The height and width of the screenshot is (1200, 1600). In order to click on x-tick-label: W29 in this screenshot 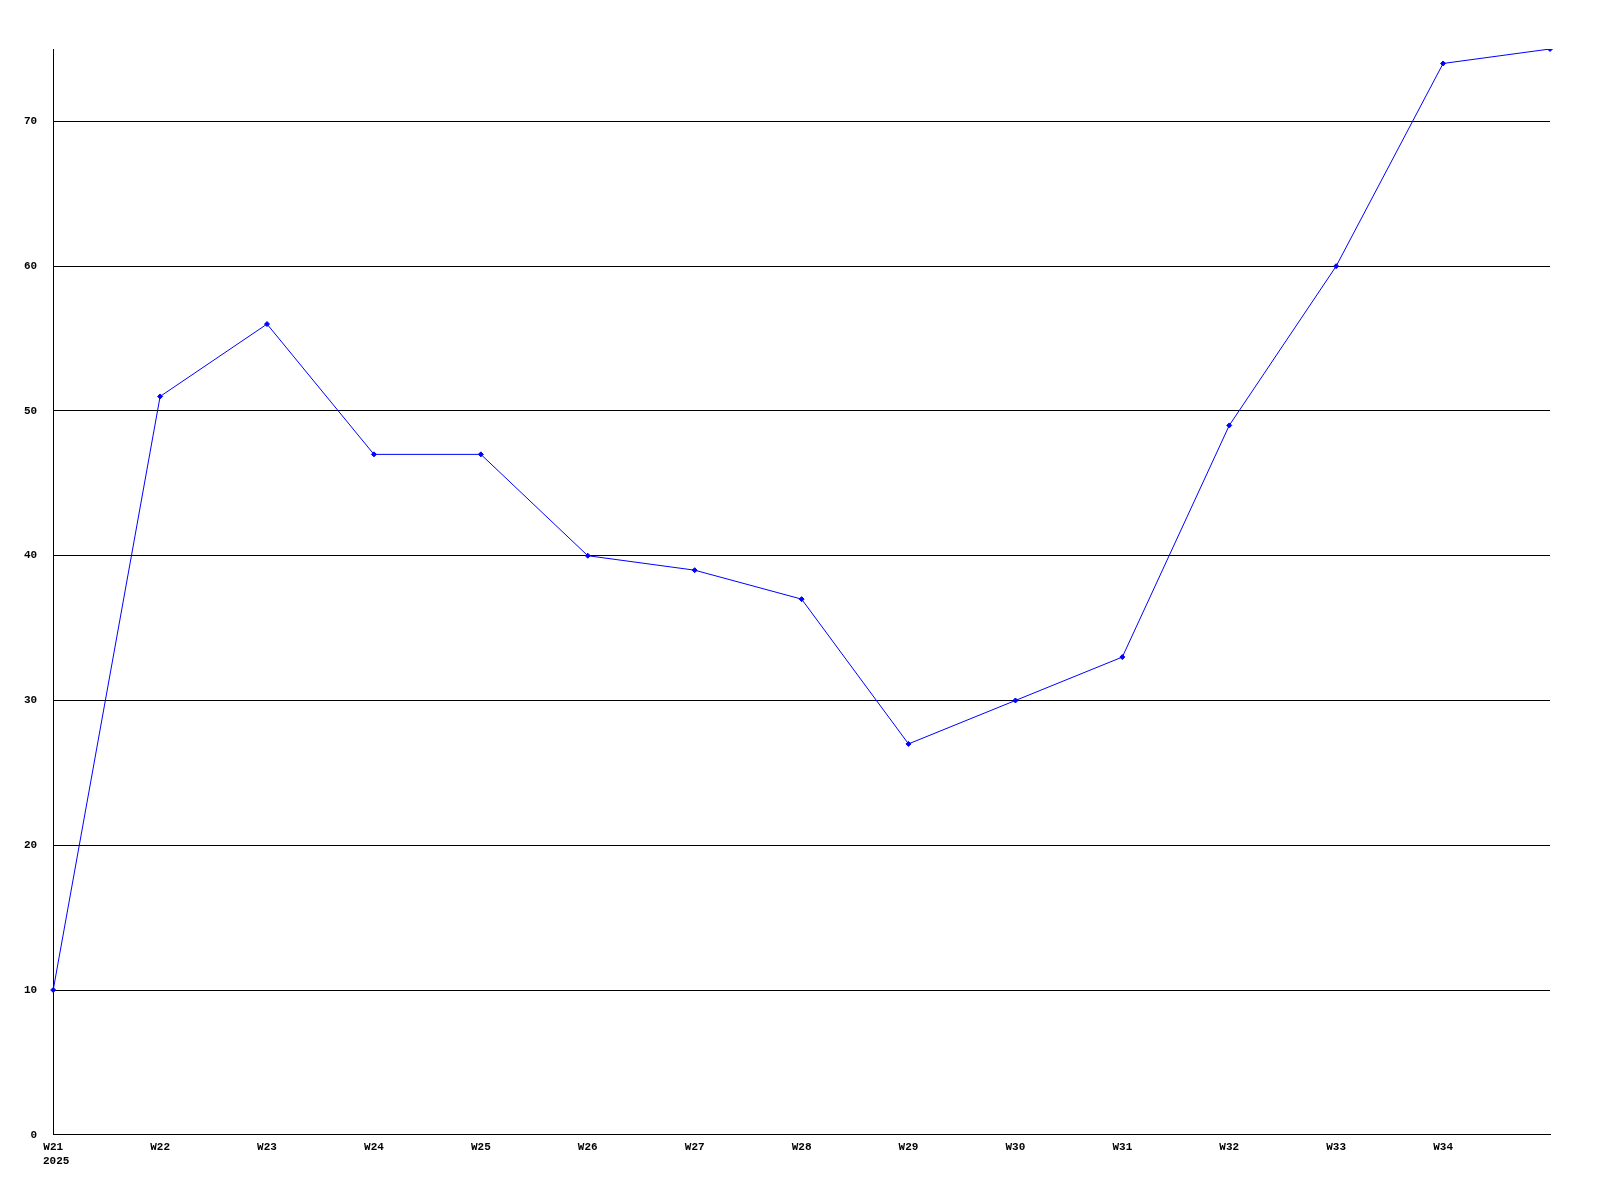, I will do `click(908, 1147)`.